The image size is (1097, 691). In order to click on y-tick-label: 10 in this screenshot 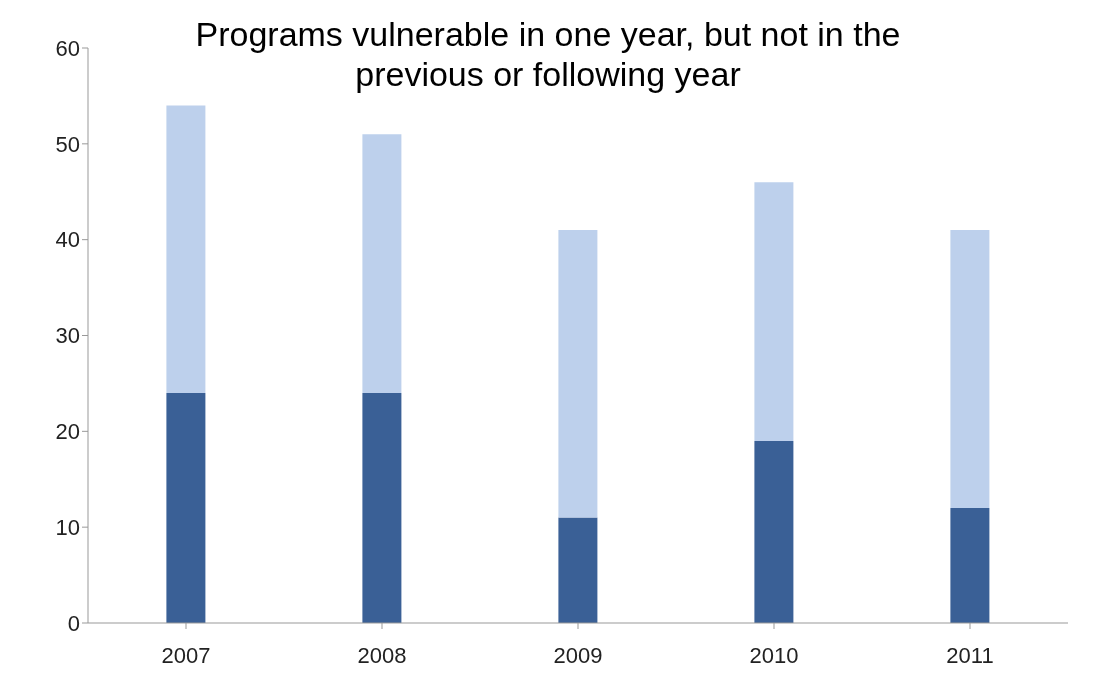, I will do `click(67, 527)`.